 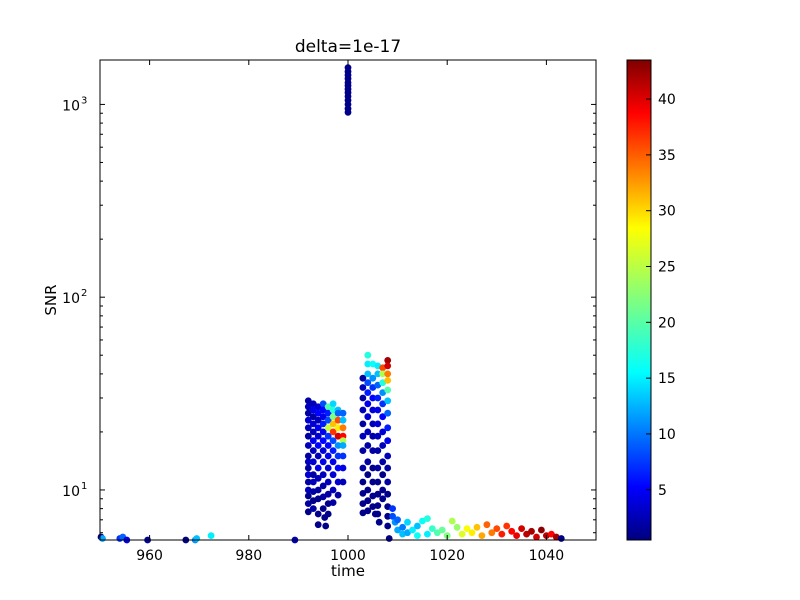 What do you see at coordinates (547, 556) in the screenshot?
I see `x-tick-label: 1040` at bounding box center [547, 556].